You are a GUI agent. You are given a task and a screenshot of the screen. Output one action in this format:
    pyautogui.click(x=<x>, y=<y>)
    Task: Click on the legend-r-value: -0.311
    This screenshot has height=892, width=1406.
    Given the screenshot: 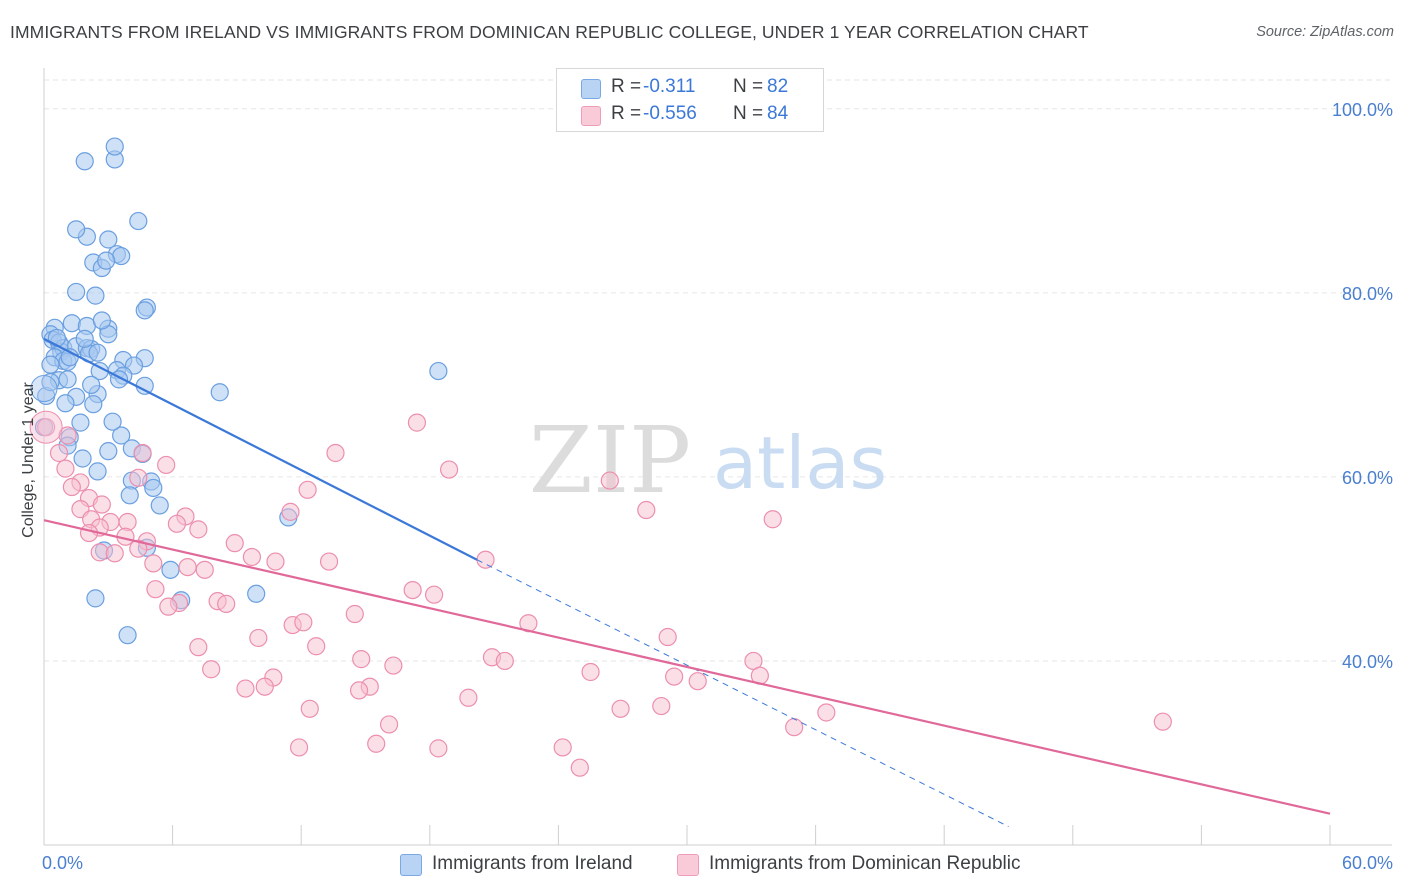 What is the action you would take?
    pyautogui.click(x=669, y=86)
    